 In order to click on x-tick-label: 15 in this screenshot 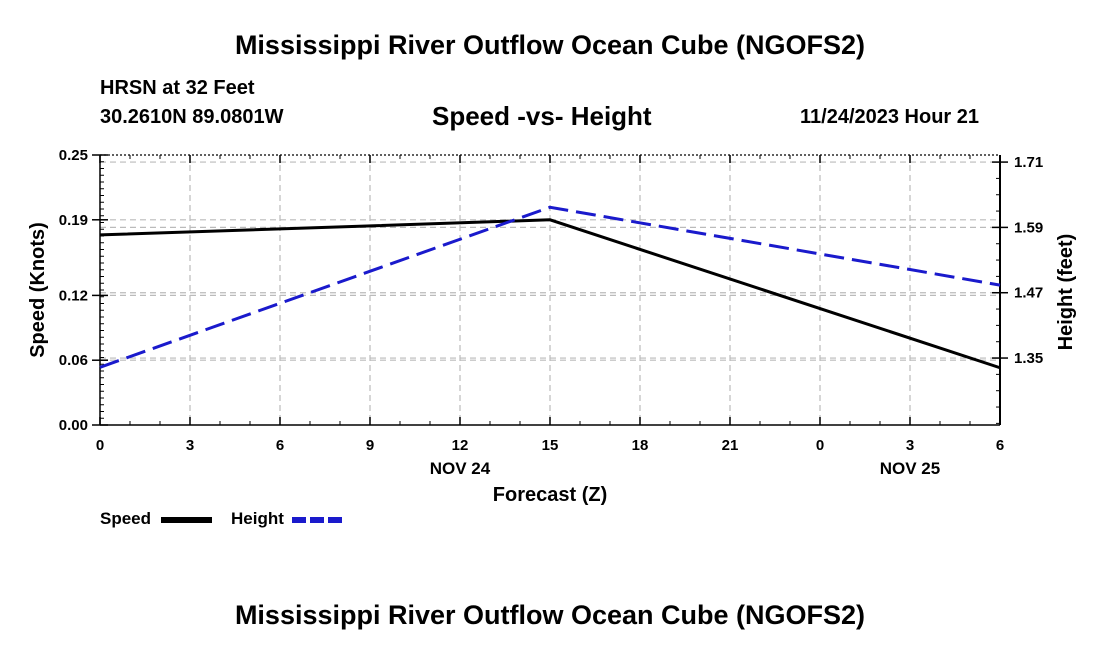, I will do `click(550, 445)`.